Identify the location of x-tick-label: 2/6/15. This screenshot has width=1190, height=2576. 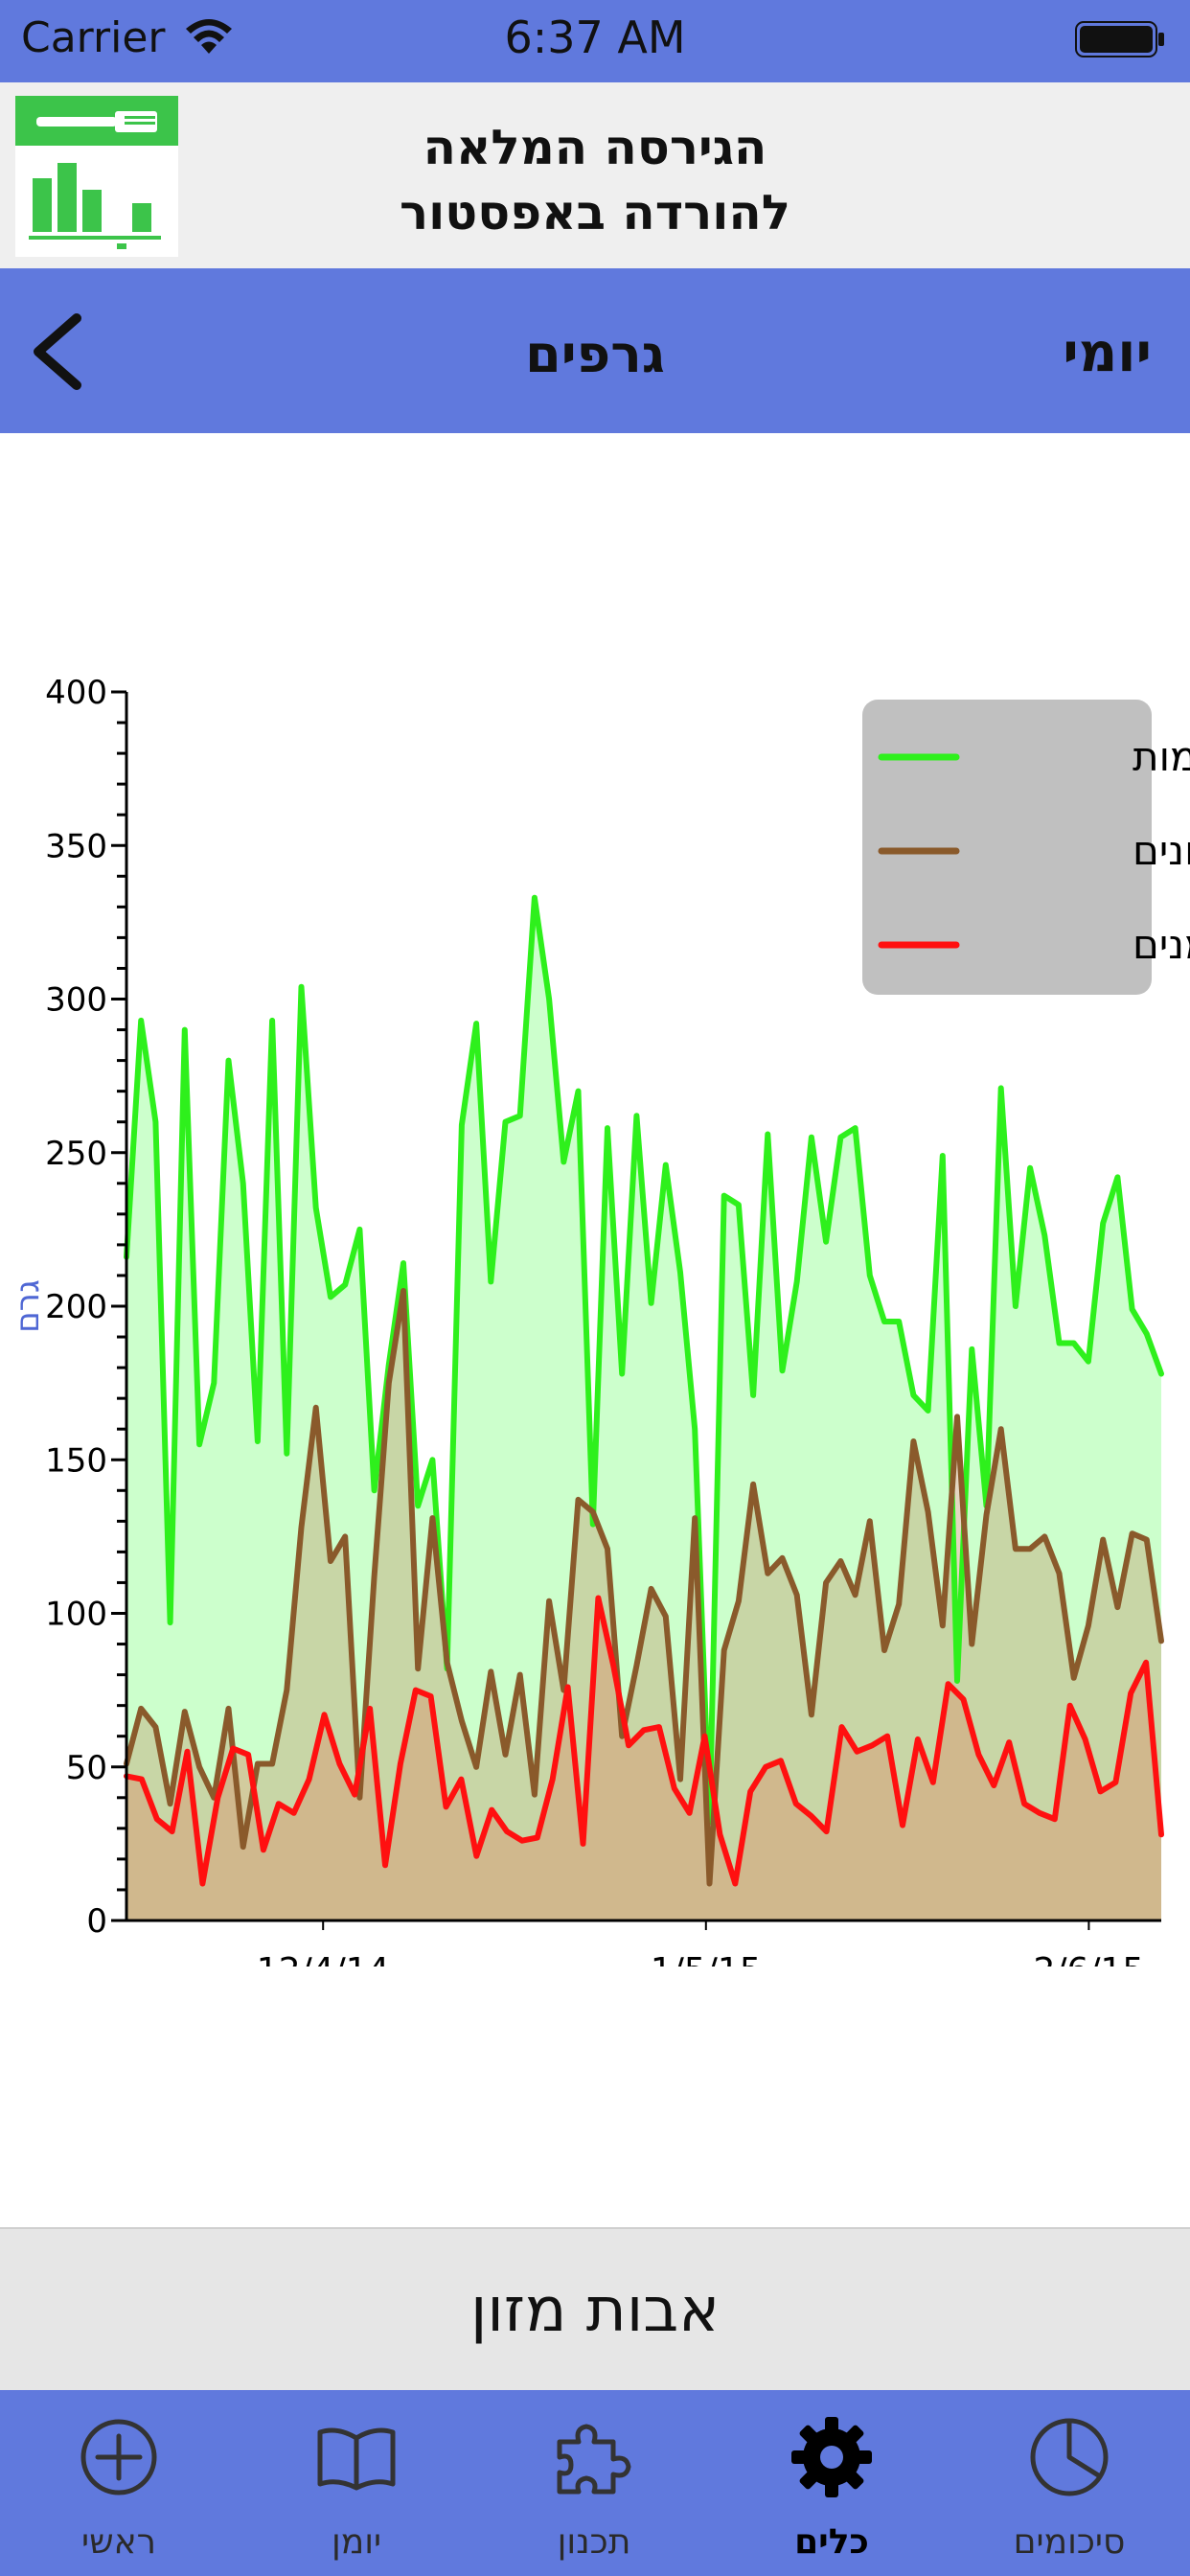
(1089, 1958).